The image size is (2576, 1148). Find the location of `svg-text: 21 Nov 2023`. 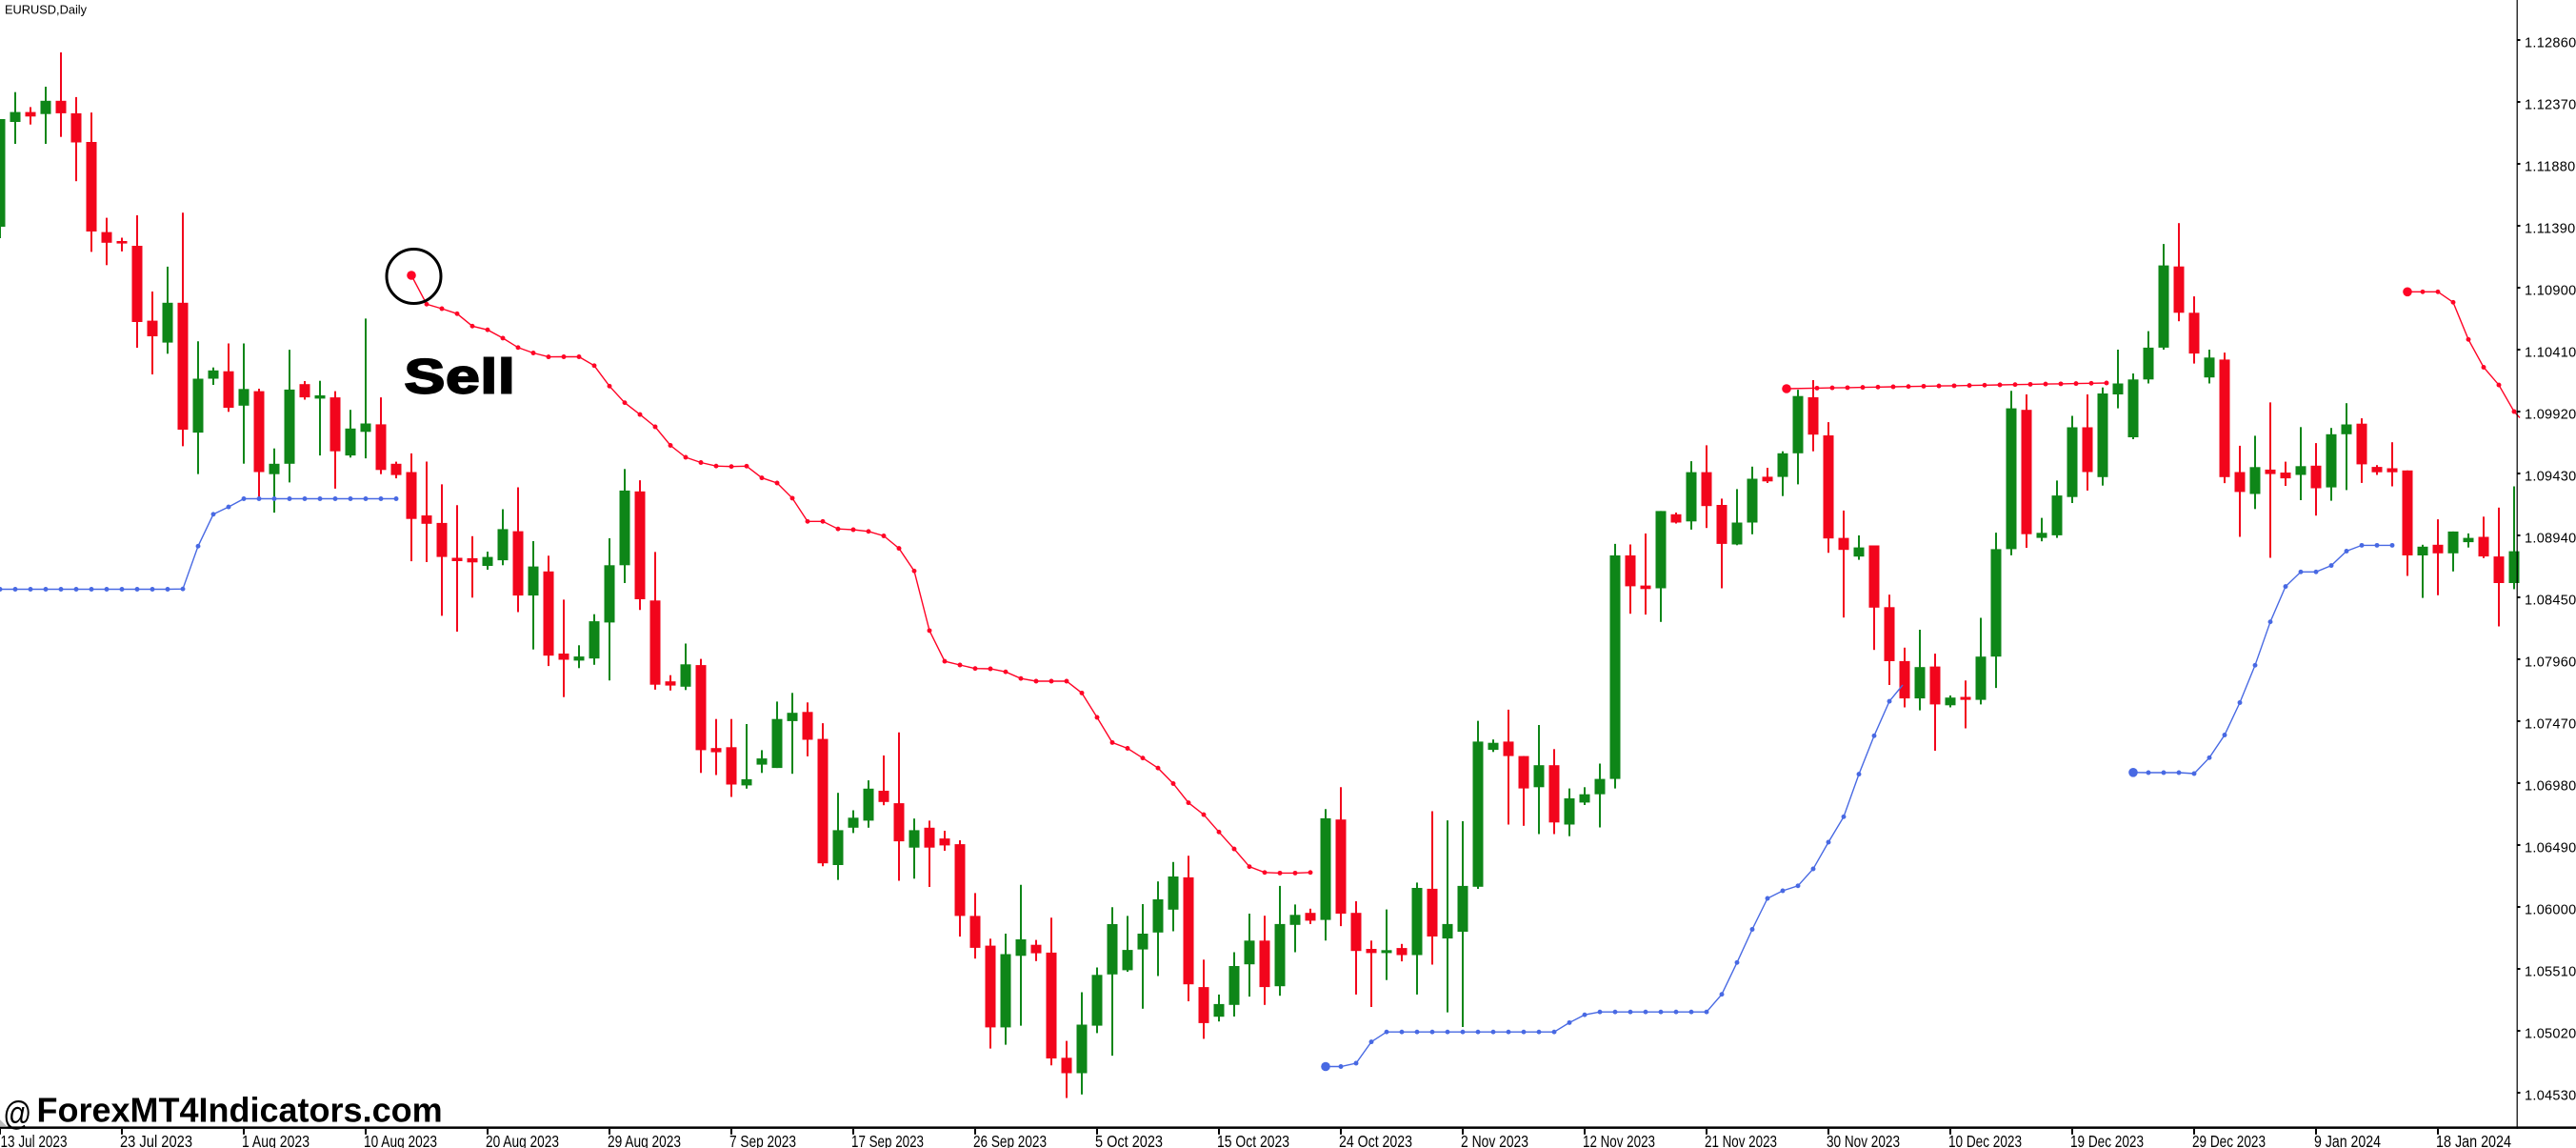

svg-text: 21 Nov 2023 is located at coordinates (1741, 1140).